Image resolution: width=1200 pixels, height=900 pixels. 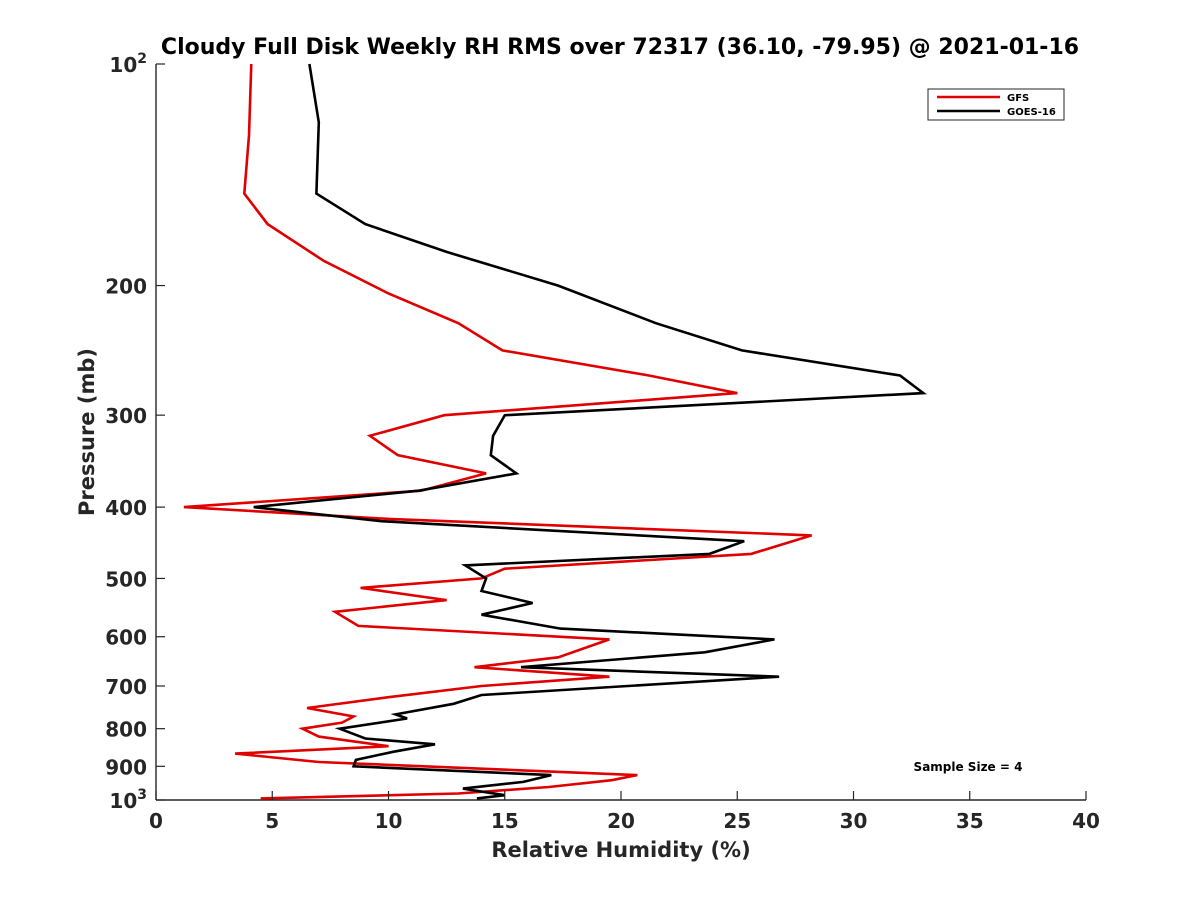 What do you see at coordinates (621, 821) in the screenshot?
I see `x-tick-label: 20` at bounding box center [621, 821].